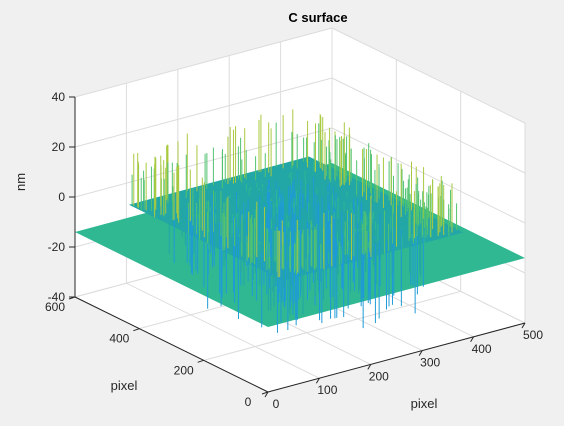 This screenshot has height=426, width=564. Describe the element at coordinates (424, 403) in the screenshot. I see `x-axis-label: pixel` at that location.